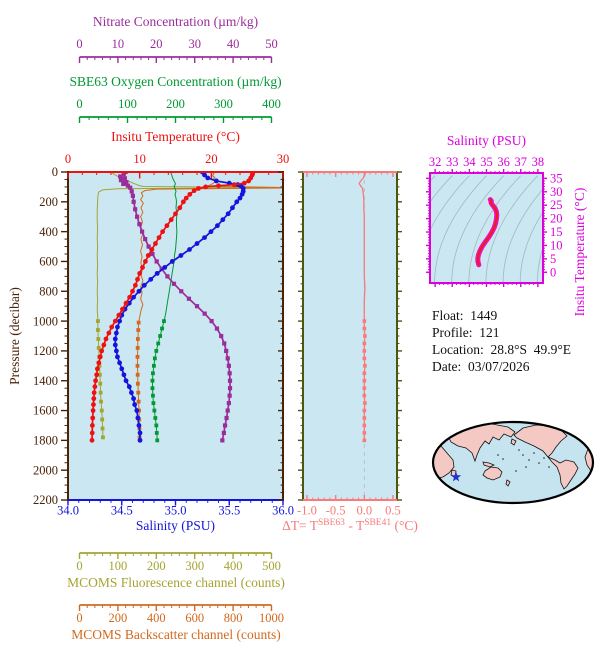 The image size is (609, 663). Describe the element at coordinates (556, 232) in the screenshot. I see `tick-label: 15` at that location.